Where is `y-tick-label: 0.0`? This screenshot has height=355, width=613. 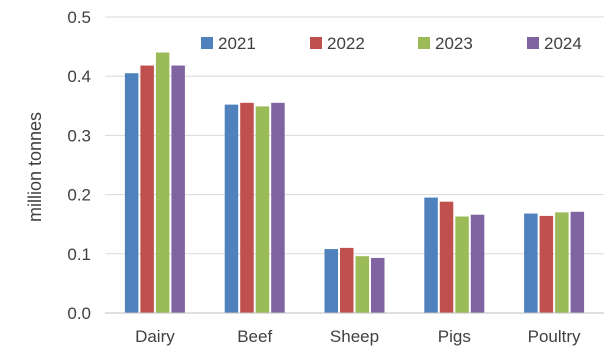 y-tick-label: 0.0 is located at coordinates (79, 313).